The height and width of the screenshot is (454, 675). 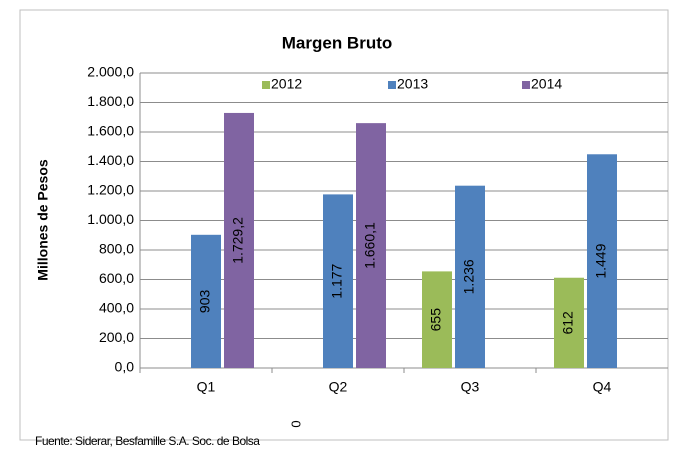 What do you see at coordinates (116, 278) in the screenshot?
I see `y-tick-label: 600,0` at bounding box center [116, 278].